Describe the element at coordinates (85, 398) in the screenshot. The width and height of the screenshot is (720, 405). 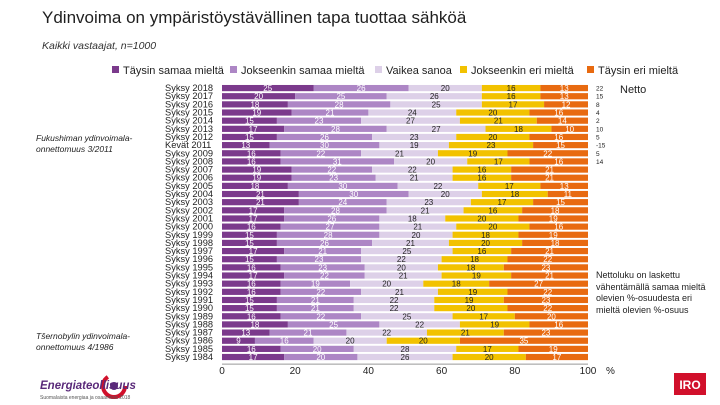
I see `logo-tagline: Suomalaista energiaa ja osaamista 2018` at that location.